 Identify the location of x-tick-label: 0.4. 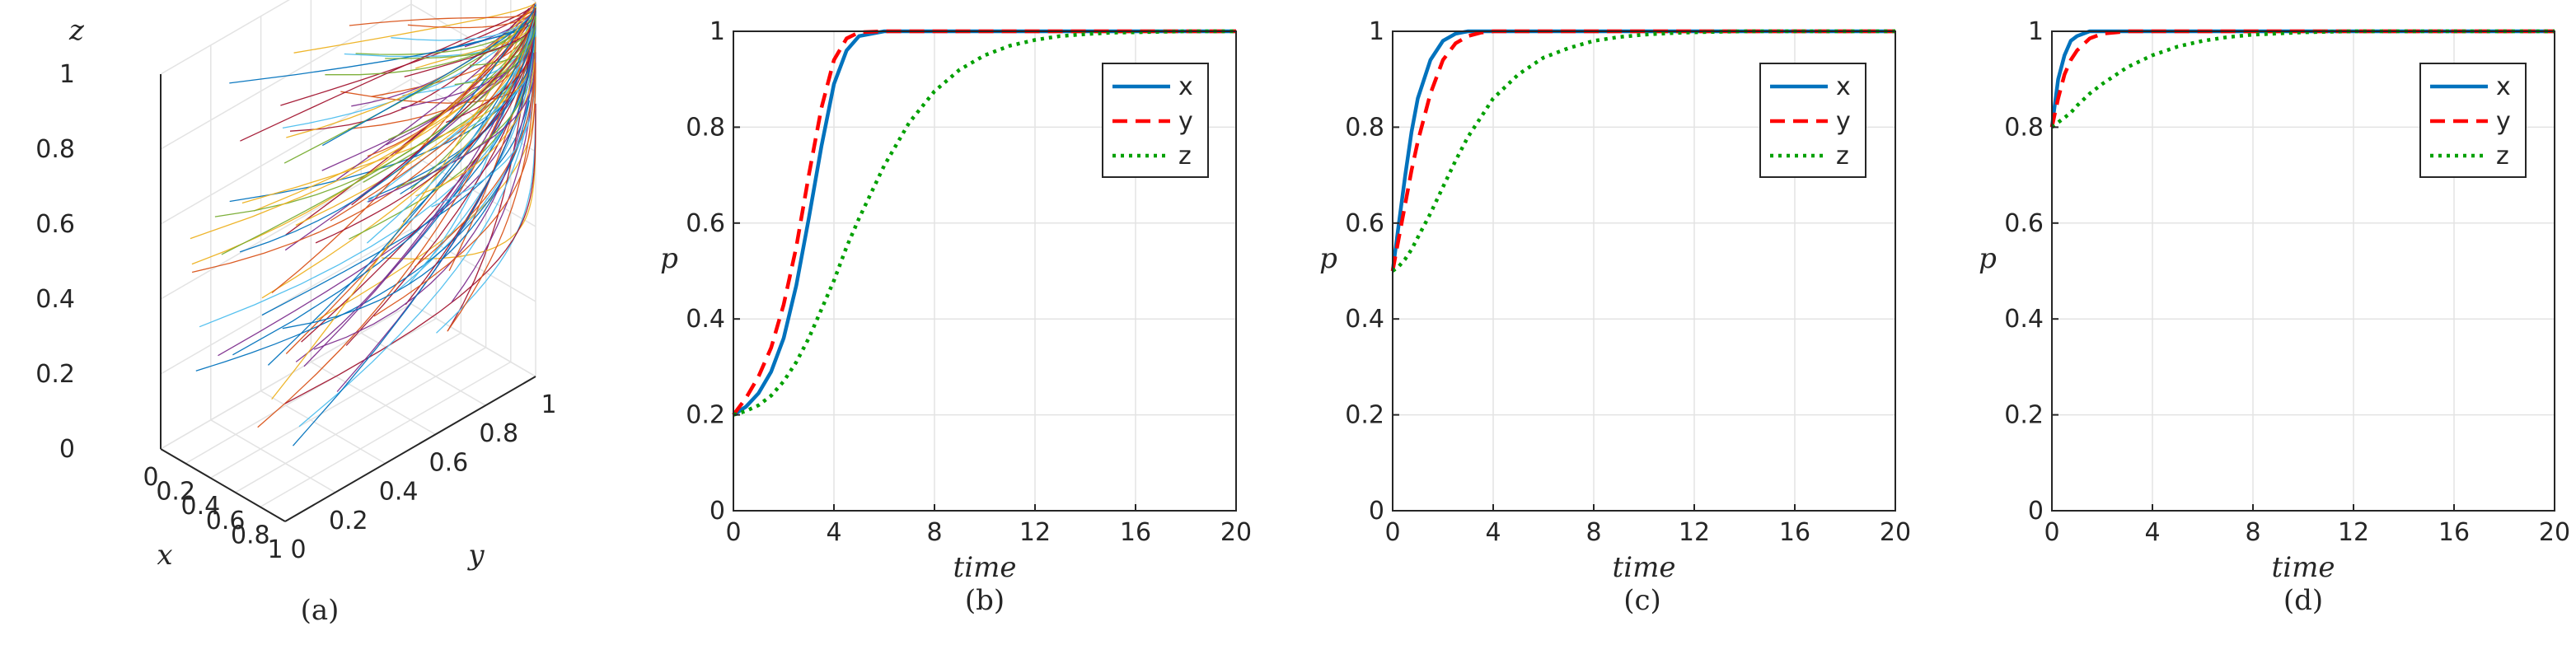
(201, 506).